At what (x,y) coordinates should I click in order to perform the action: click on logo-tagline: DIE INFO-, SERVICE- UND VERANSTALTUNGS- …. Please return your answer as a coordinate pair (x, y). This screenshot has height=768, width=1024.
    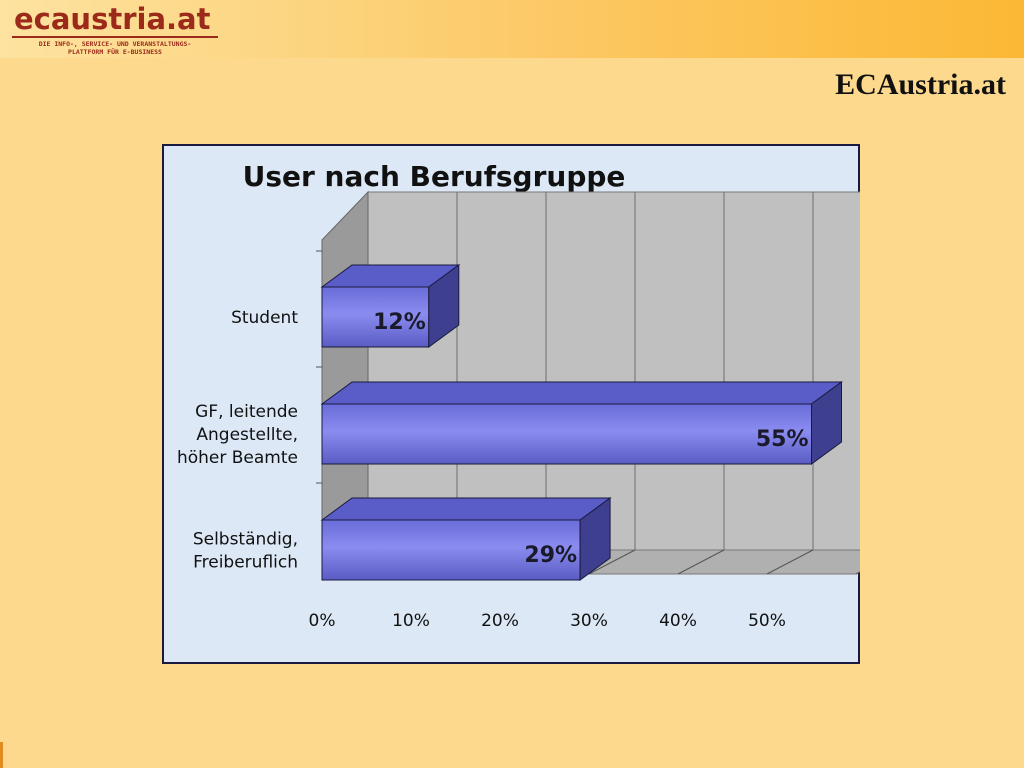
    Looking at the image, I should click on (115, 48).